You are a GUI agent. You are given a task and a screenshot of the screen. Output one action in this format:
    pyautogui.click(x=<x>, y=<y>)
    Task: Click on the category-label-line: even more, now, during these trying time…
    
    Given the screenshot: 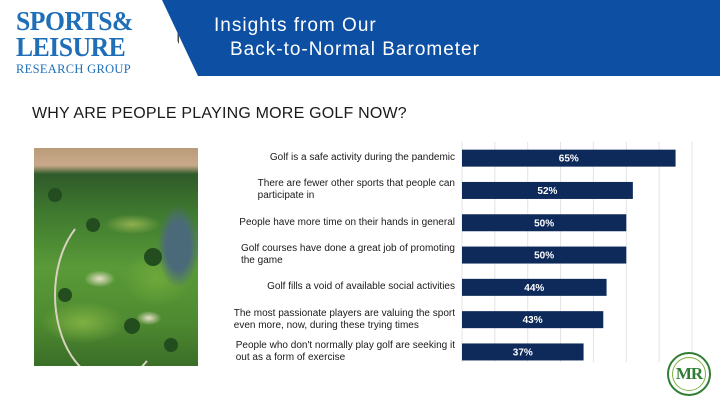 What is the action you would take?
    pyautogui.click(x=326, y=325)
    